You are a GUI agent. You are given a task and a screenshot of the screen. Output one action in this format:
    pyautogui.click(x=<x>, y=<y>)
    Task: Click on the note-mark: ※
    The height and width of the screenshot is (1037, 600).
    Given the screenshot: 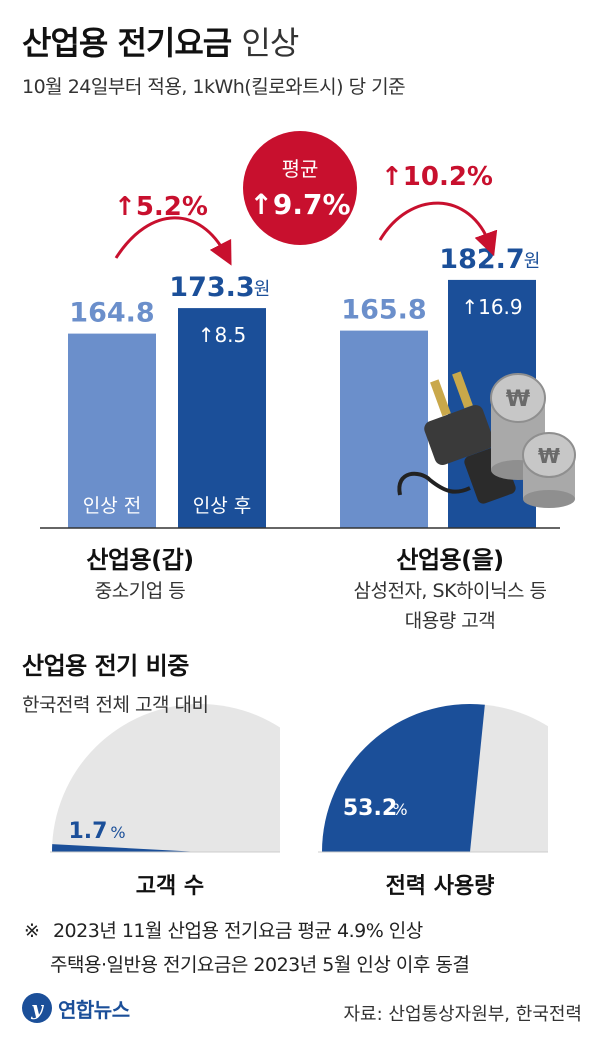 What is the action you would take?
    pyautogui.click(x=32, y=931)
    